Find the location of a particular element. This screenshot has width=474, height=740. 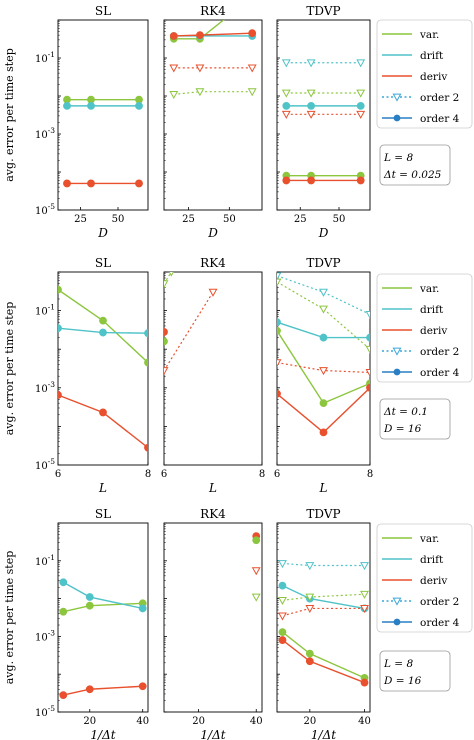

series-line-deriv-order4 is located at coordinates (323, 661).